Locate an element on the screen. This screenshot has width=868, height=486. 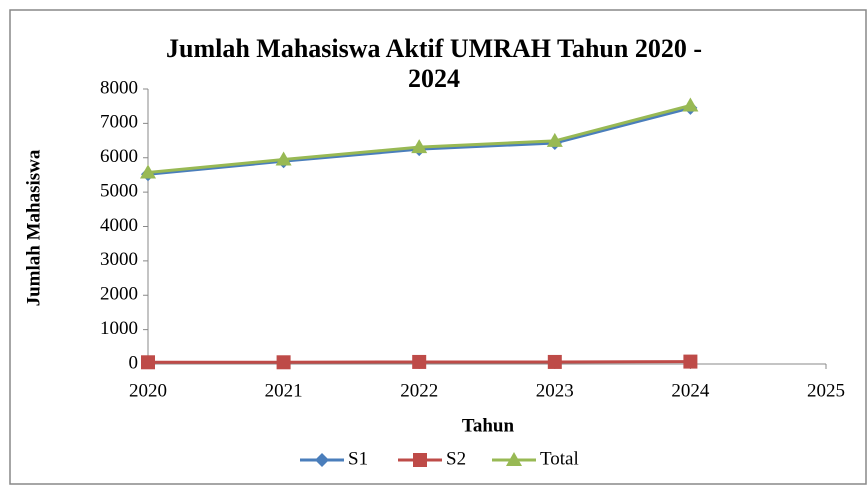
x-tick-label: 2024 is located at coordinates (690, 390).